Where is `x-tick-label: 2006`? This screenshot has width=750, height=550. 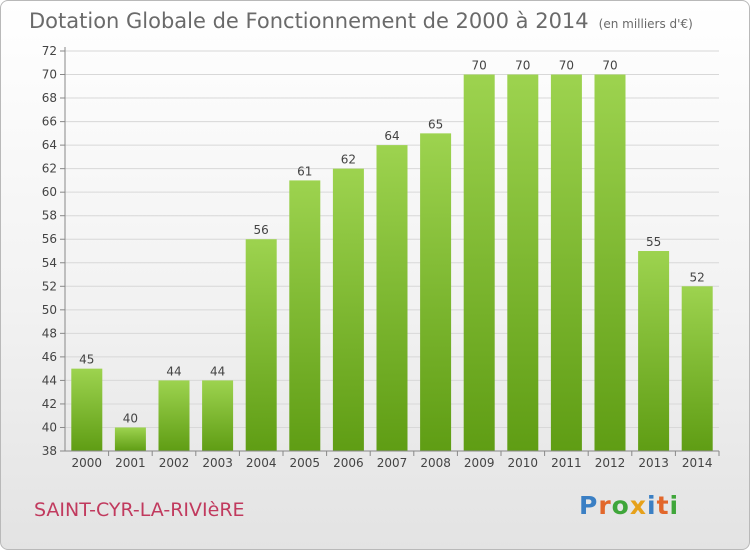 x-tick-label: 2006 is located at coordinates (348, 463).